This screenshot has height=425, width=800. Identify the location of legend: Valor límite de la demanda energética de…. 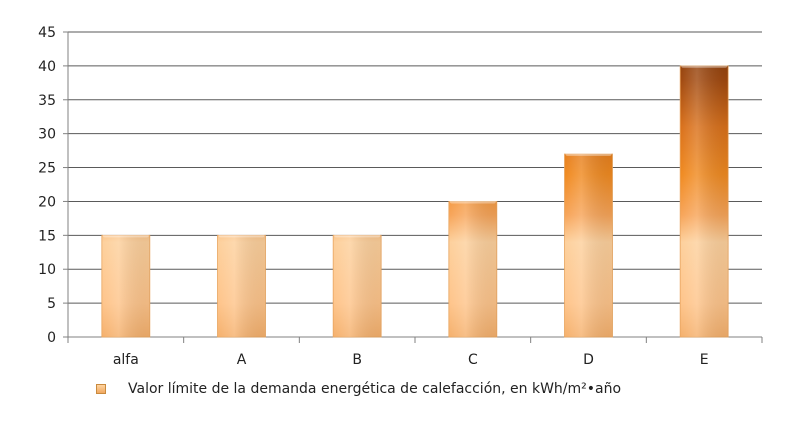
(358, 389).